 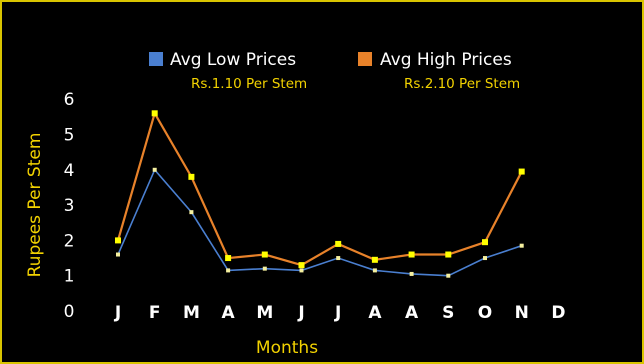 What do you see at coordinates (558, 313) in the screenshot?
I see `x-tick-label: D` at bounding box center [558, 313].